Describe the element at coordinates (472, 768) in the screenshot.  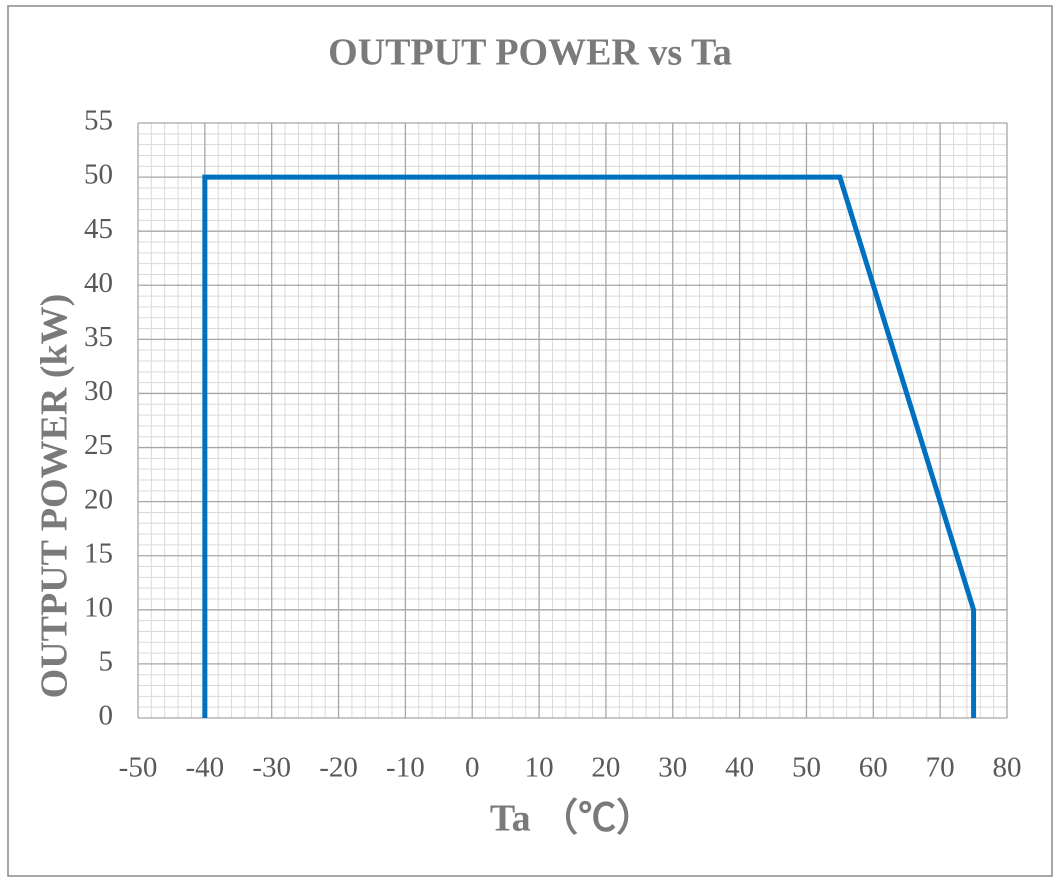
I see `x-tick-label: 0` at that location.